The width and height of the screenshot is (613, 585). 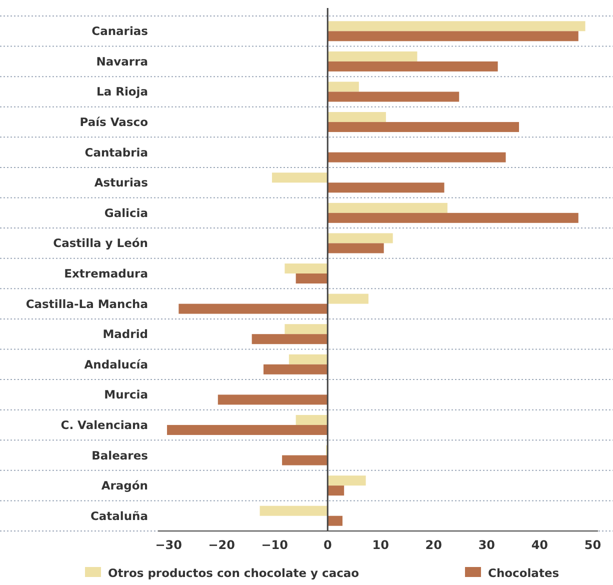 What do you see at coordinates (234, 573) in the screenshot?
I see `legend-label: Otros productos con chocolate y cacao` at bounding box center [234, 573].